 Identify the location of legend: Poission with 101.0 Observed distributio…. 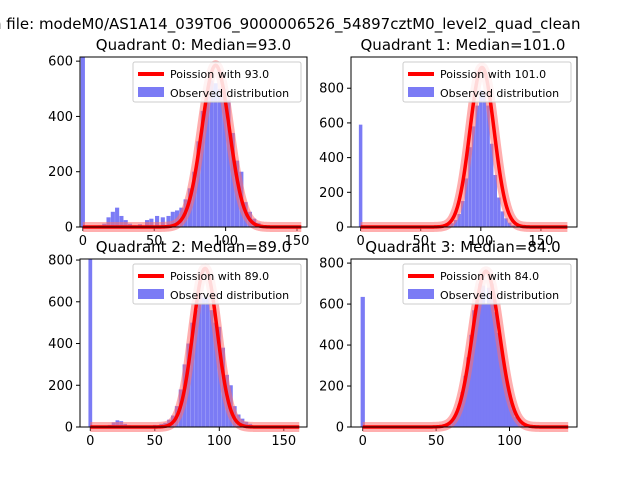
(487, 82).